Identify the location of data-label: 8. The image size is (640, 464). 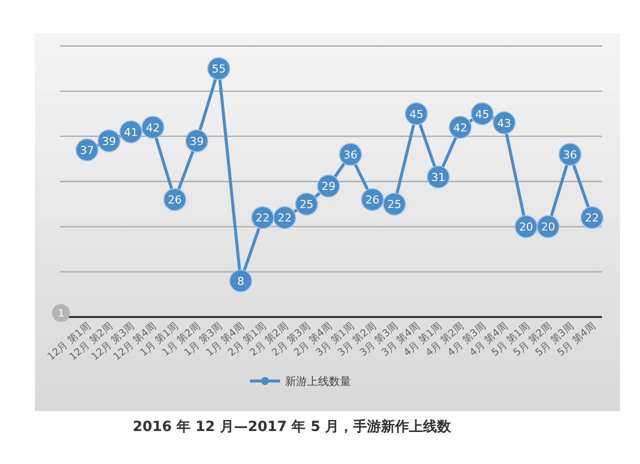
(240, 281).